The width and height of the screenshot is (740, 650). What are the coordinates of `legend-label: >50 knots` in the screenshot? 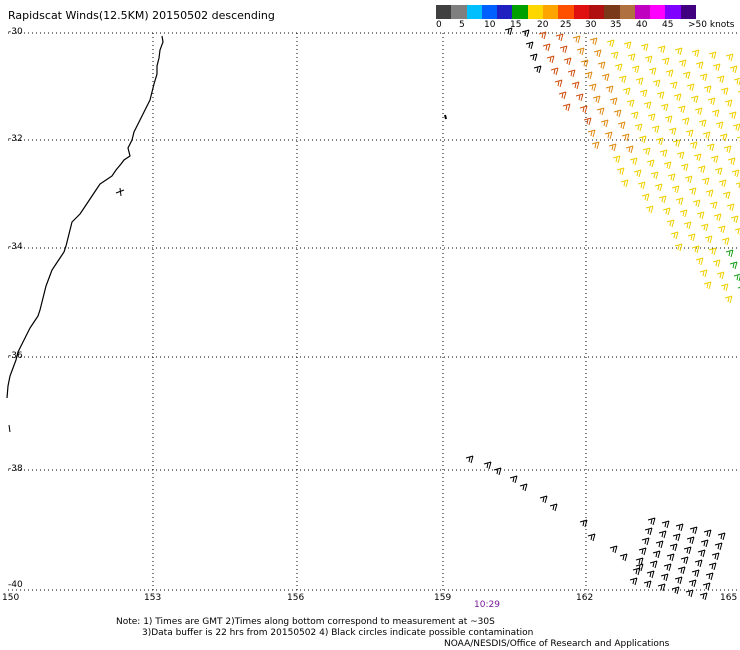 It's located at (711, 25).